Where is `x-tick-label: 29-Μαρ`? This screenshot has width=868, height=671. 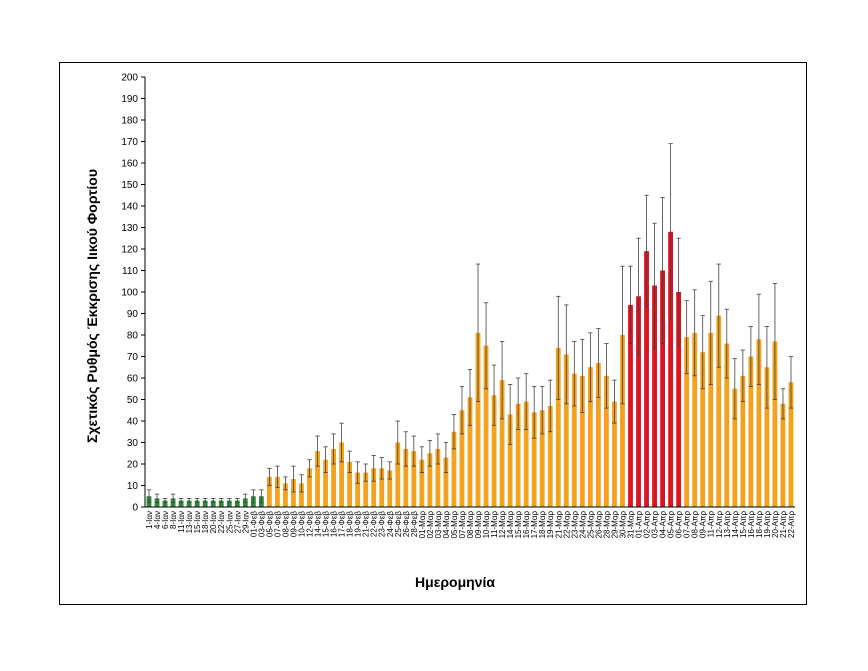 x-tick-label: 29-Μαρ is located at coordinates (614, 525).